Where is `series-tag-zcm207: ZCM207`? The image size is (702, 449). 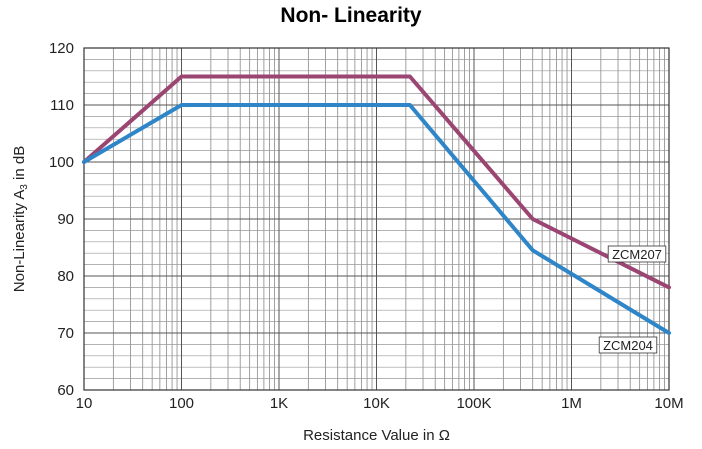 series-tag-zcm207: ZCM207 is located at coordinates (637, 254).